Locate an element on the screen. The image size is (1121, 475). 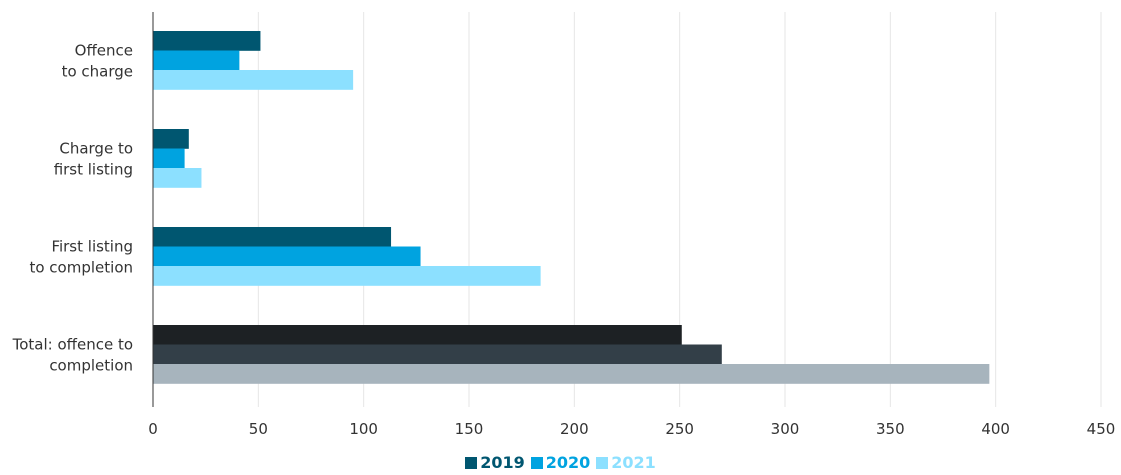
category-label: Total: offence to is located at coordinates (72, 344).